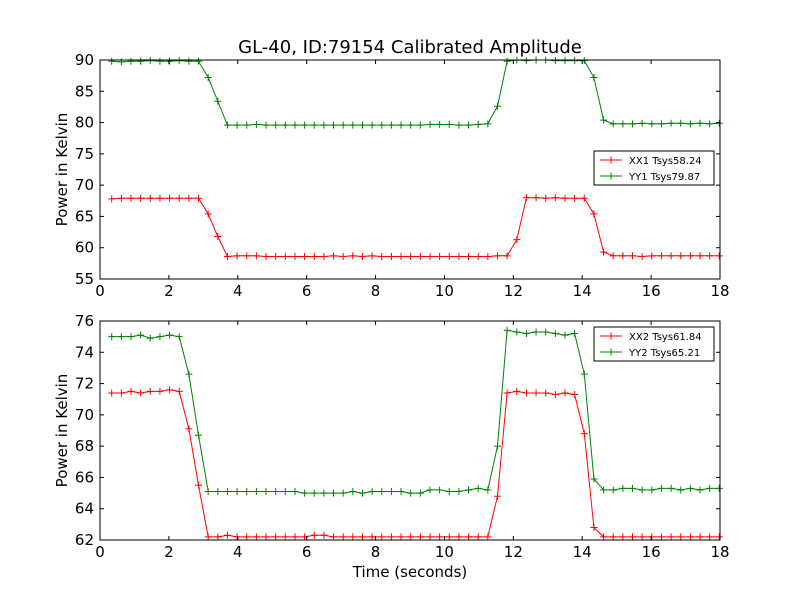  Describe the element at coordinates (719, 552) in the screenshot. I see `x-tick-label: 18` at that location.